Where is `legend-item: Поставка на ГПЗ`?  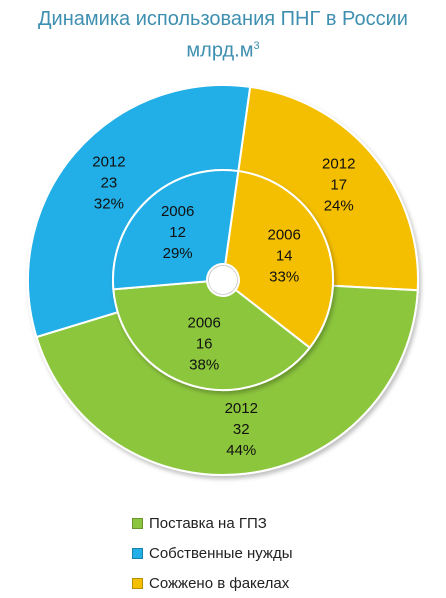 legend-item: Поставка на ГПЗ is located at coordinates (212, 523).